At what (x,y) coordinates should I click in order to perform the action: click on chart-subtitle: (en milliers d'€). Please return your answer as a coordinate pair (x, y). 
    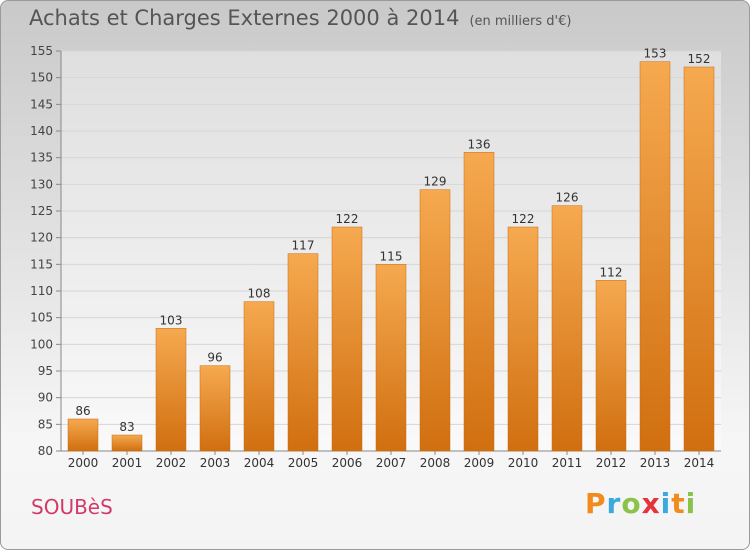
    Looking at the image, I should click on (520, 21).